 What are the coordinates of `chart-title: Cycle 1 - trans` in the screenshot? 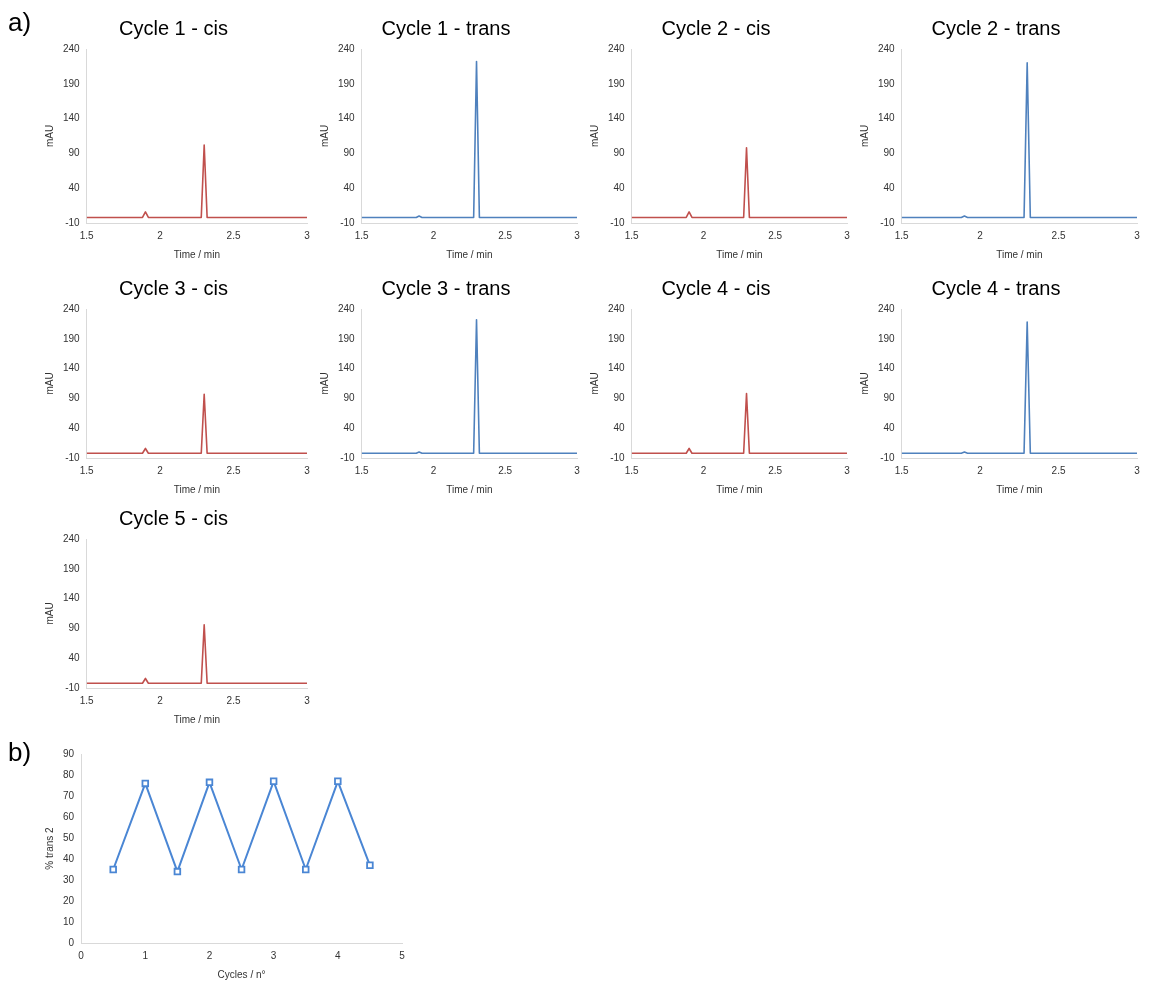 It's located at (446, 27).